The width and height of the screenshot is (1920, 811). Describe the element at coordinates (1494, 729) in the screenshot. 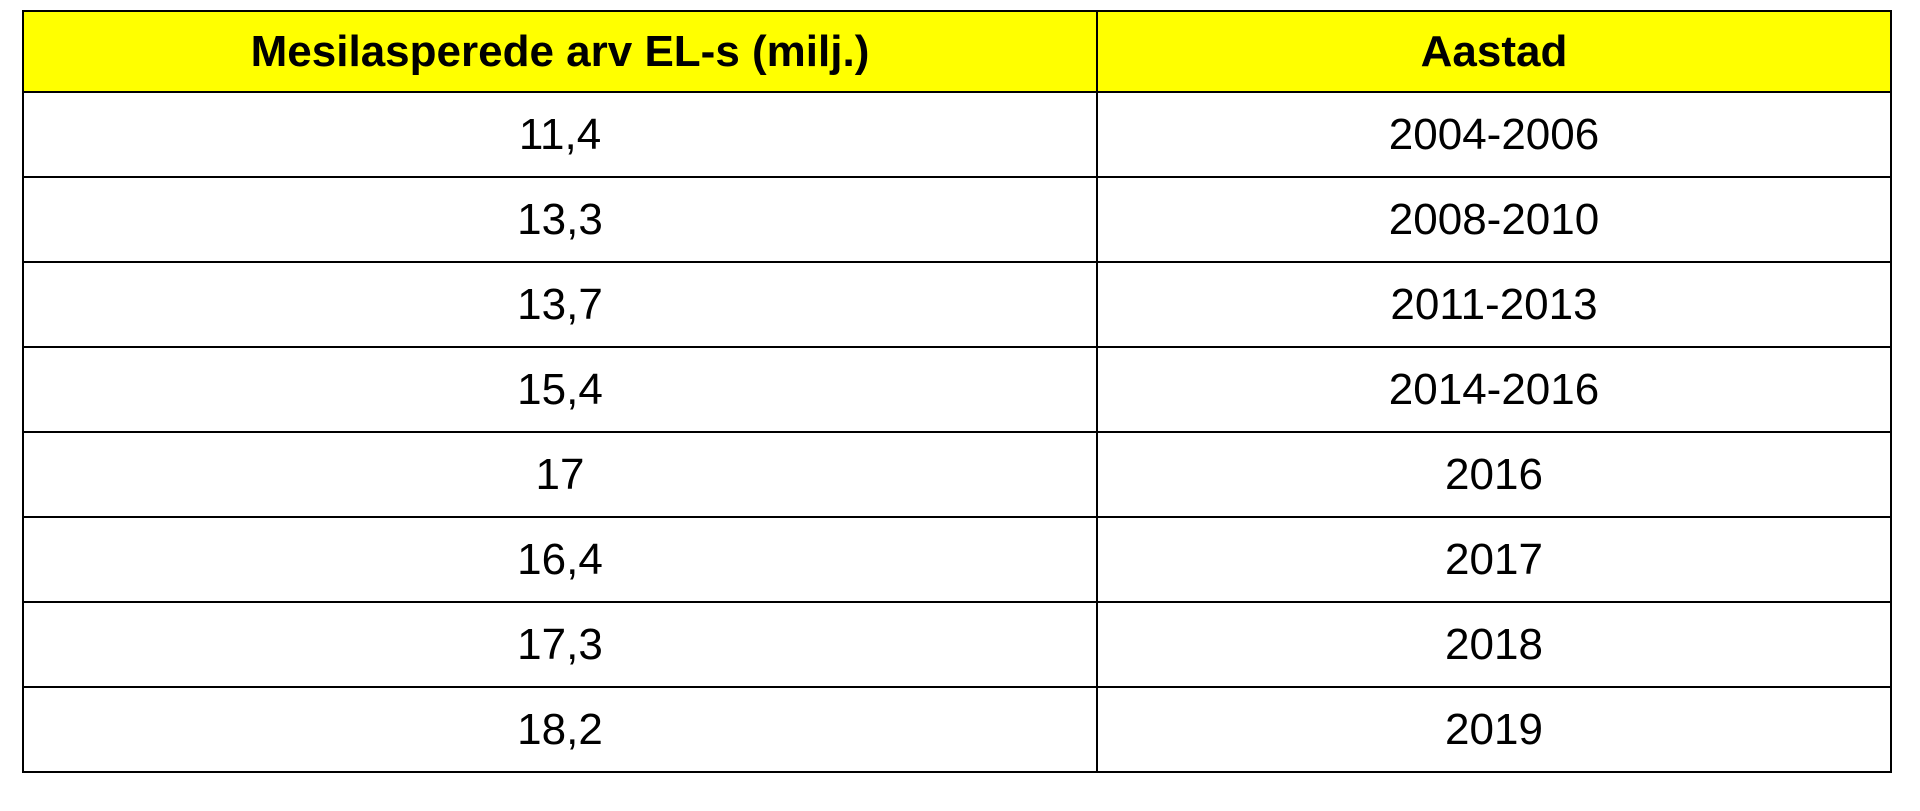

I see `table-cell: 2019` at that location.